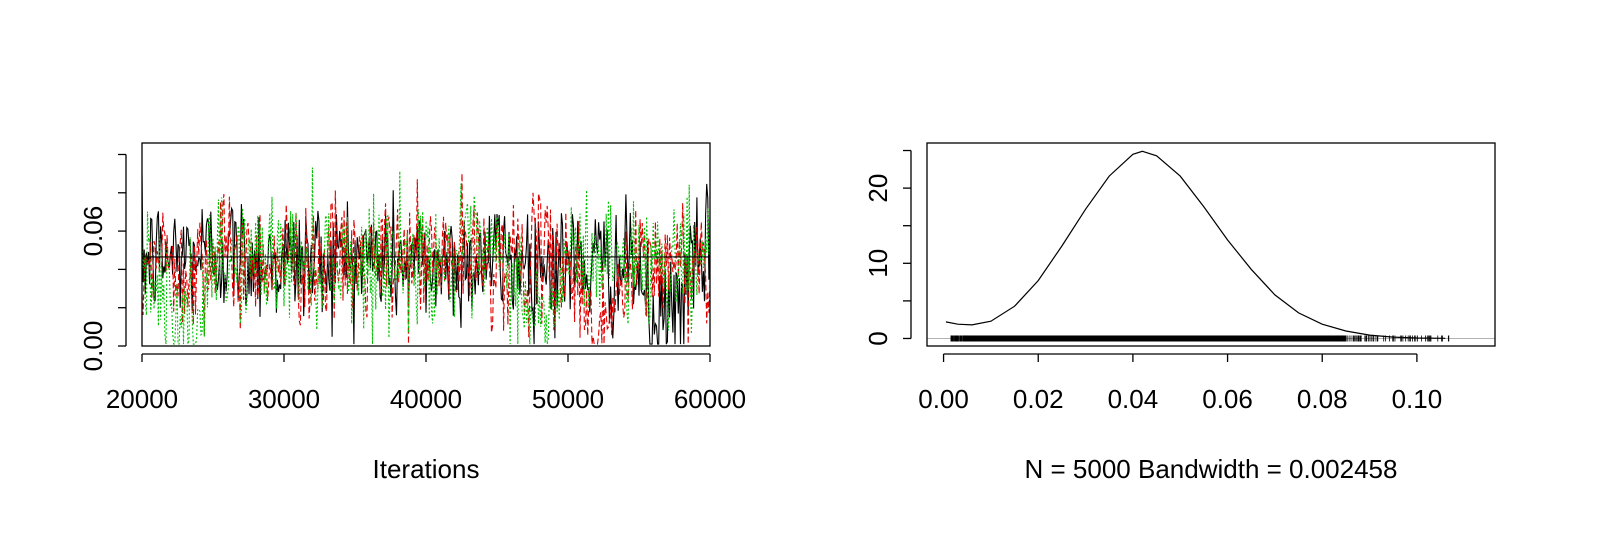 This screenshot has width=1620, height=540. I want to click on x-tick-label: 40000, so click(426, 399).